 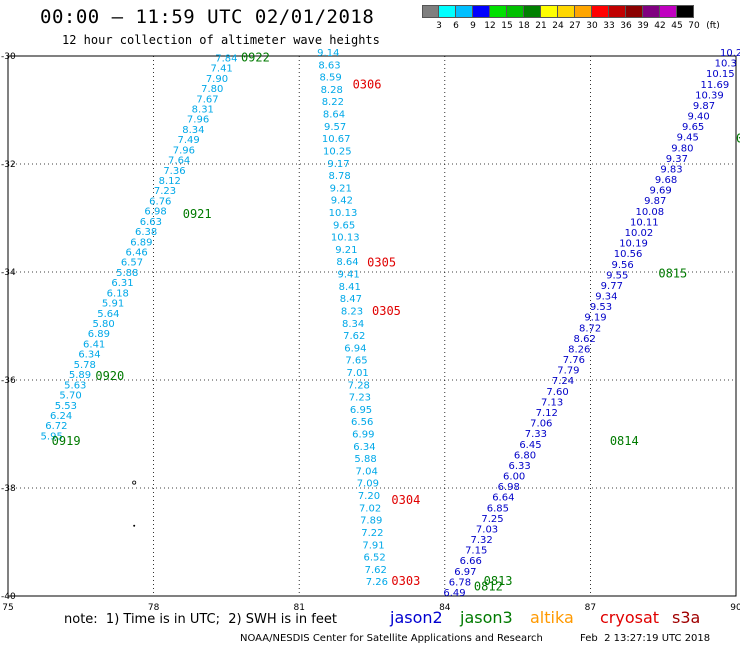 What do you see at coordinates (226, 58) in the screenshot?
I see `wave-height-point: 7.84` at bounding box center [226, 58].